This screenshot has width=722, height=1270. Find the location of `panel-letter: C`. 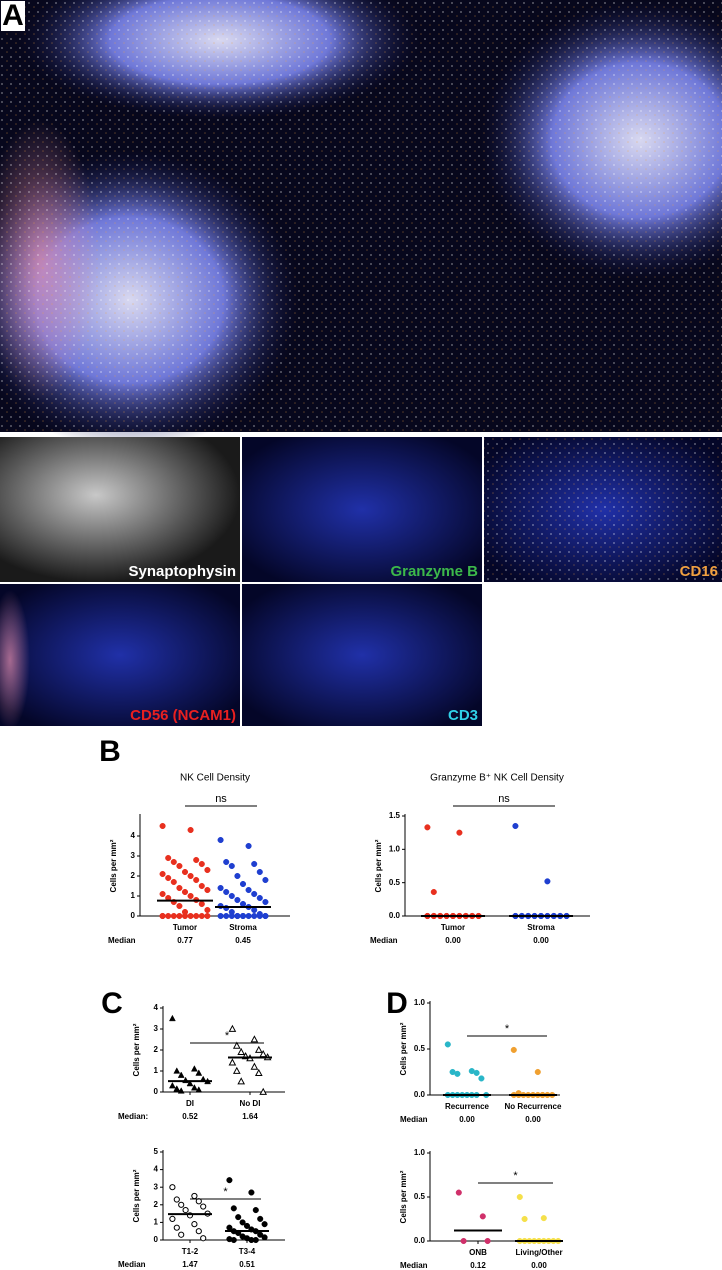

panel-letter: C is located at coordinates (112, 1003).